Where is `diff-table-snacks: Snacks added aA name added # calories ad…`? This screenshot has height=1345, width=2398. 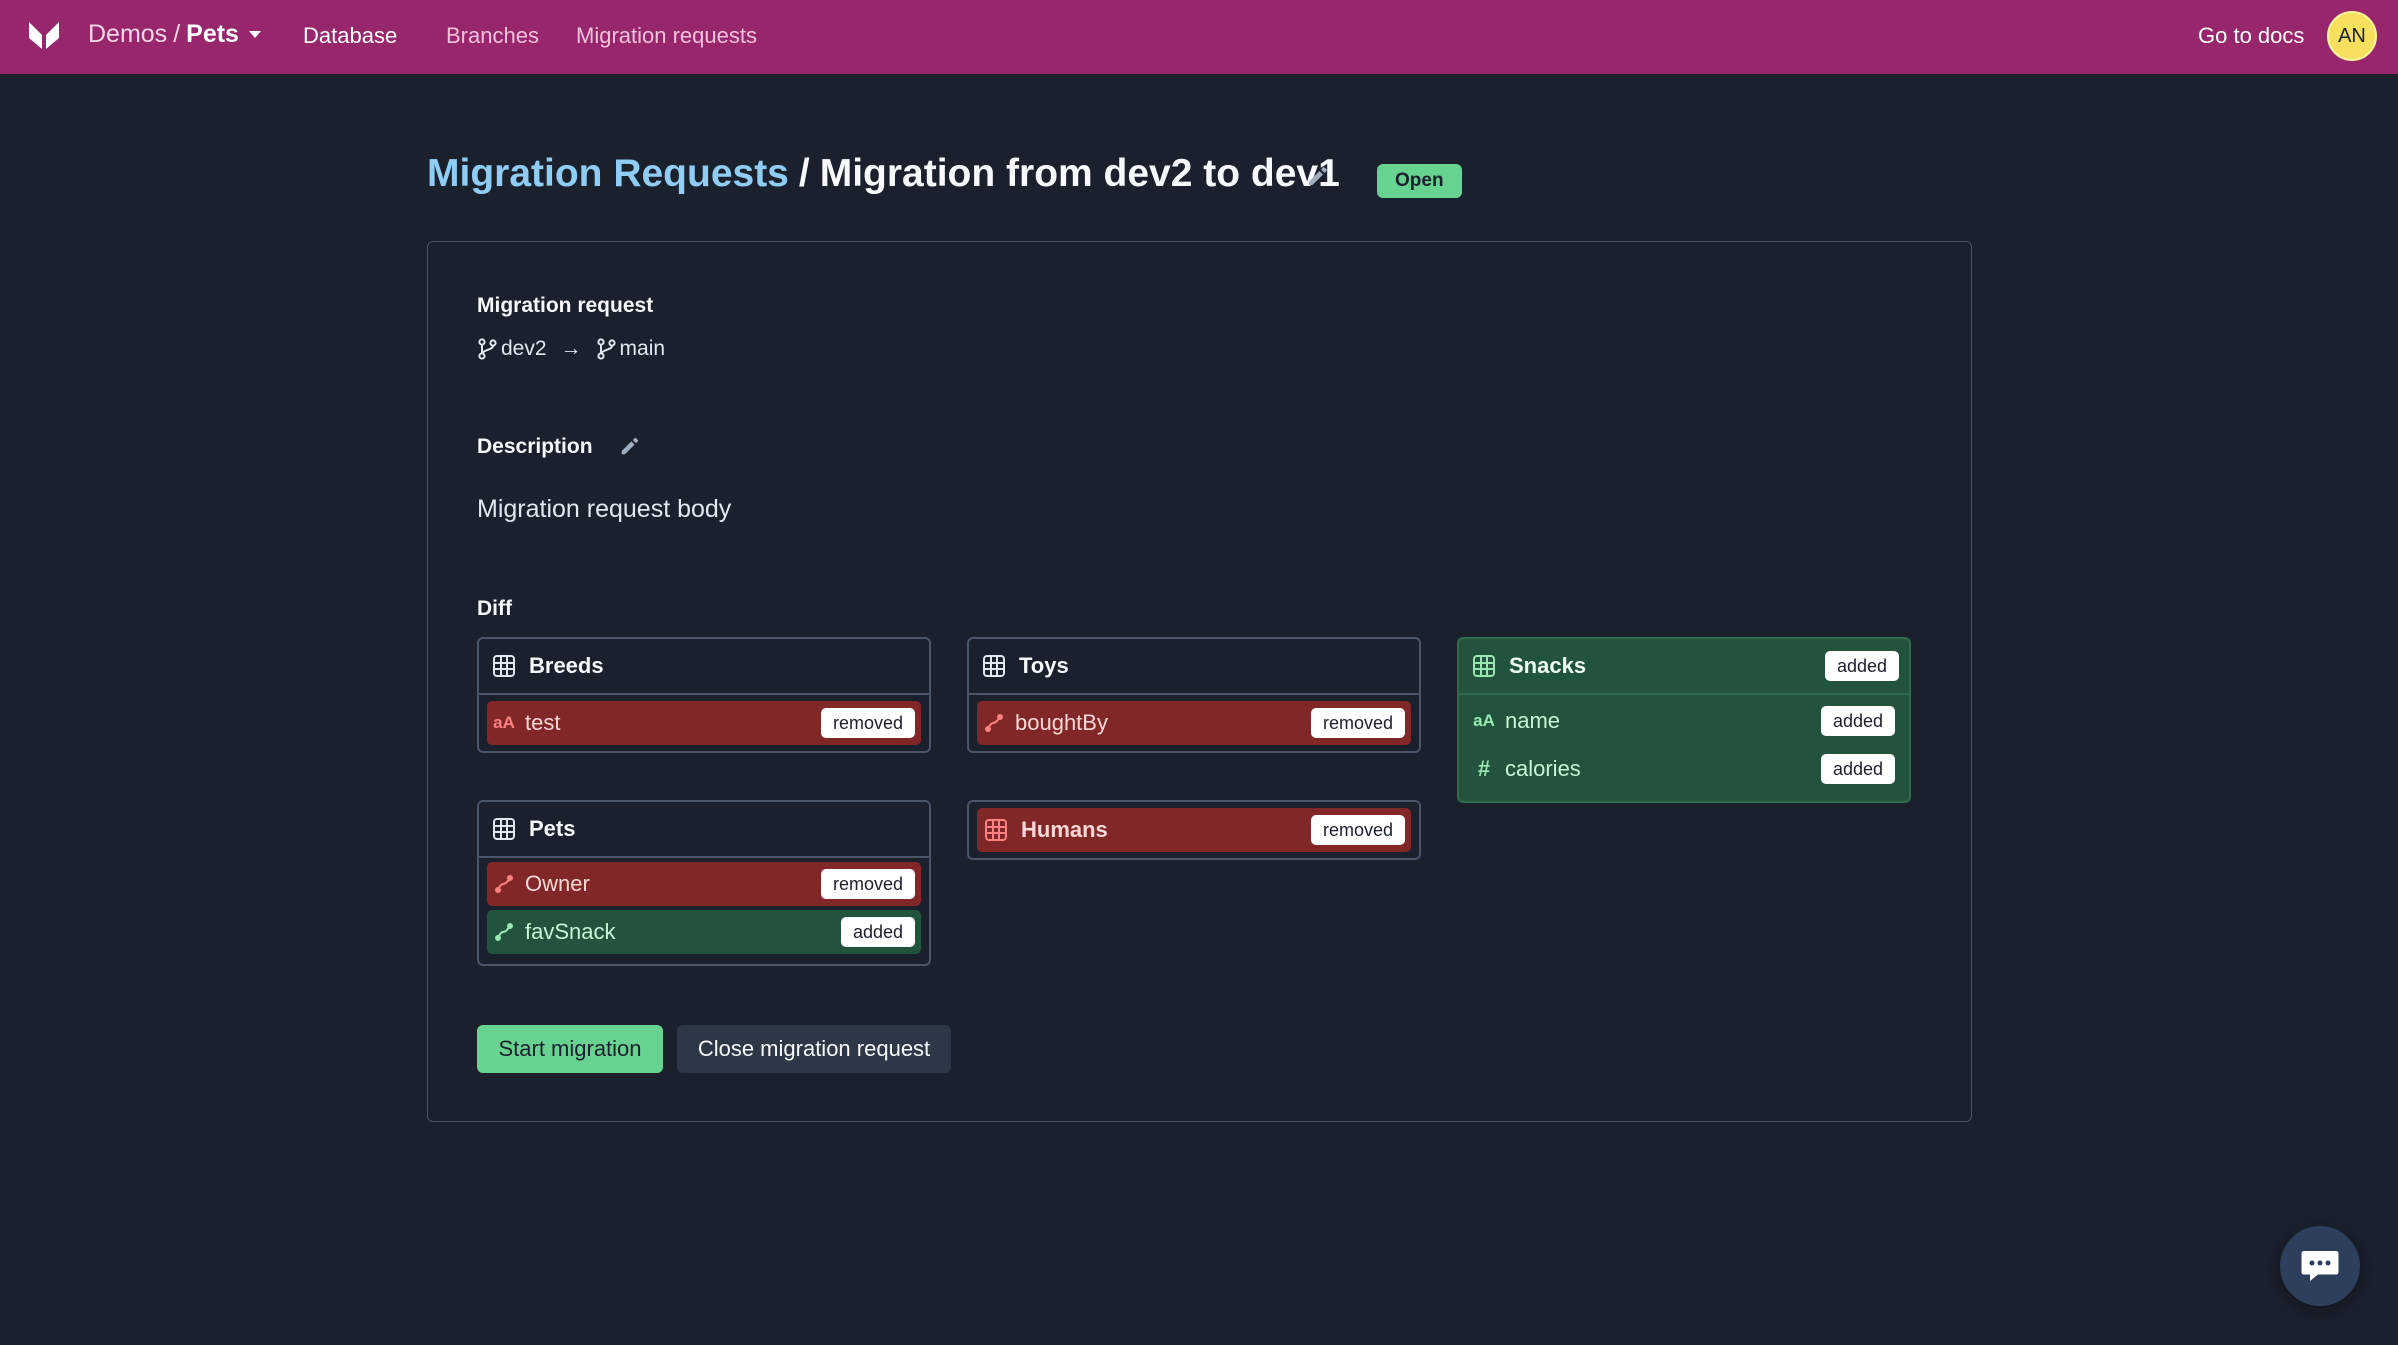
diff-table-snacks: Snacks added aA name added # calories ad… is located at coordinates (1684, 720).